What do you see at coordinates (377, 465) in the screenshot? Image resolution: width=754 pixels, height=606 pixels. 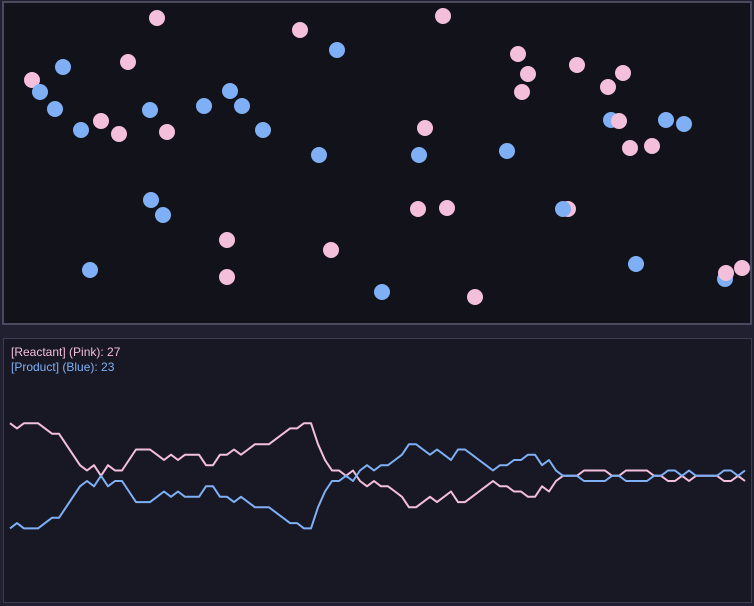 I see `reactant-series-line` at bounding box center [377, 465].